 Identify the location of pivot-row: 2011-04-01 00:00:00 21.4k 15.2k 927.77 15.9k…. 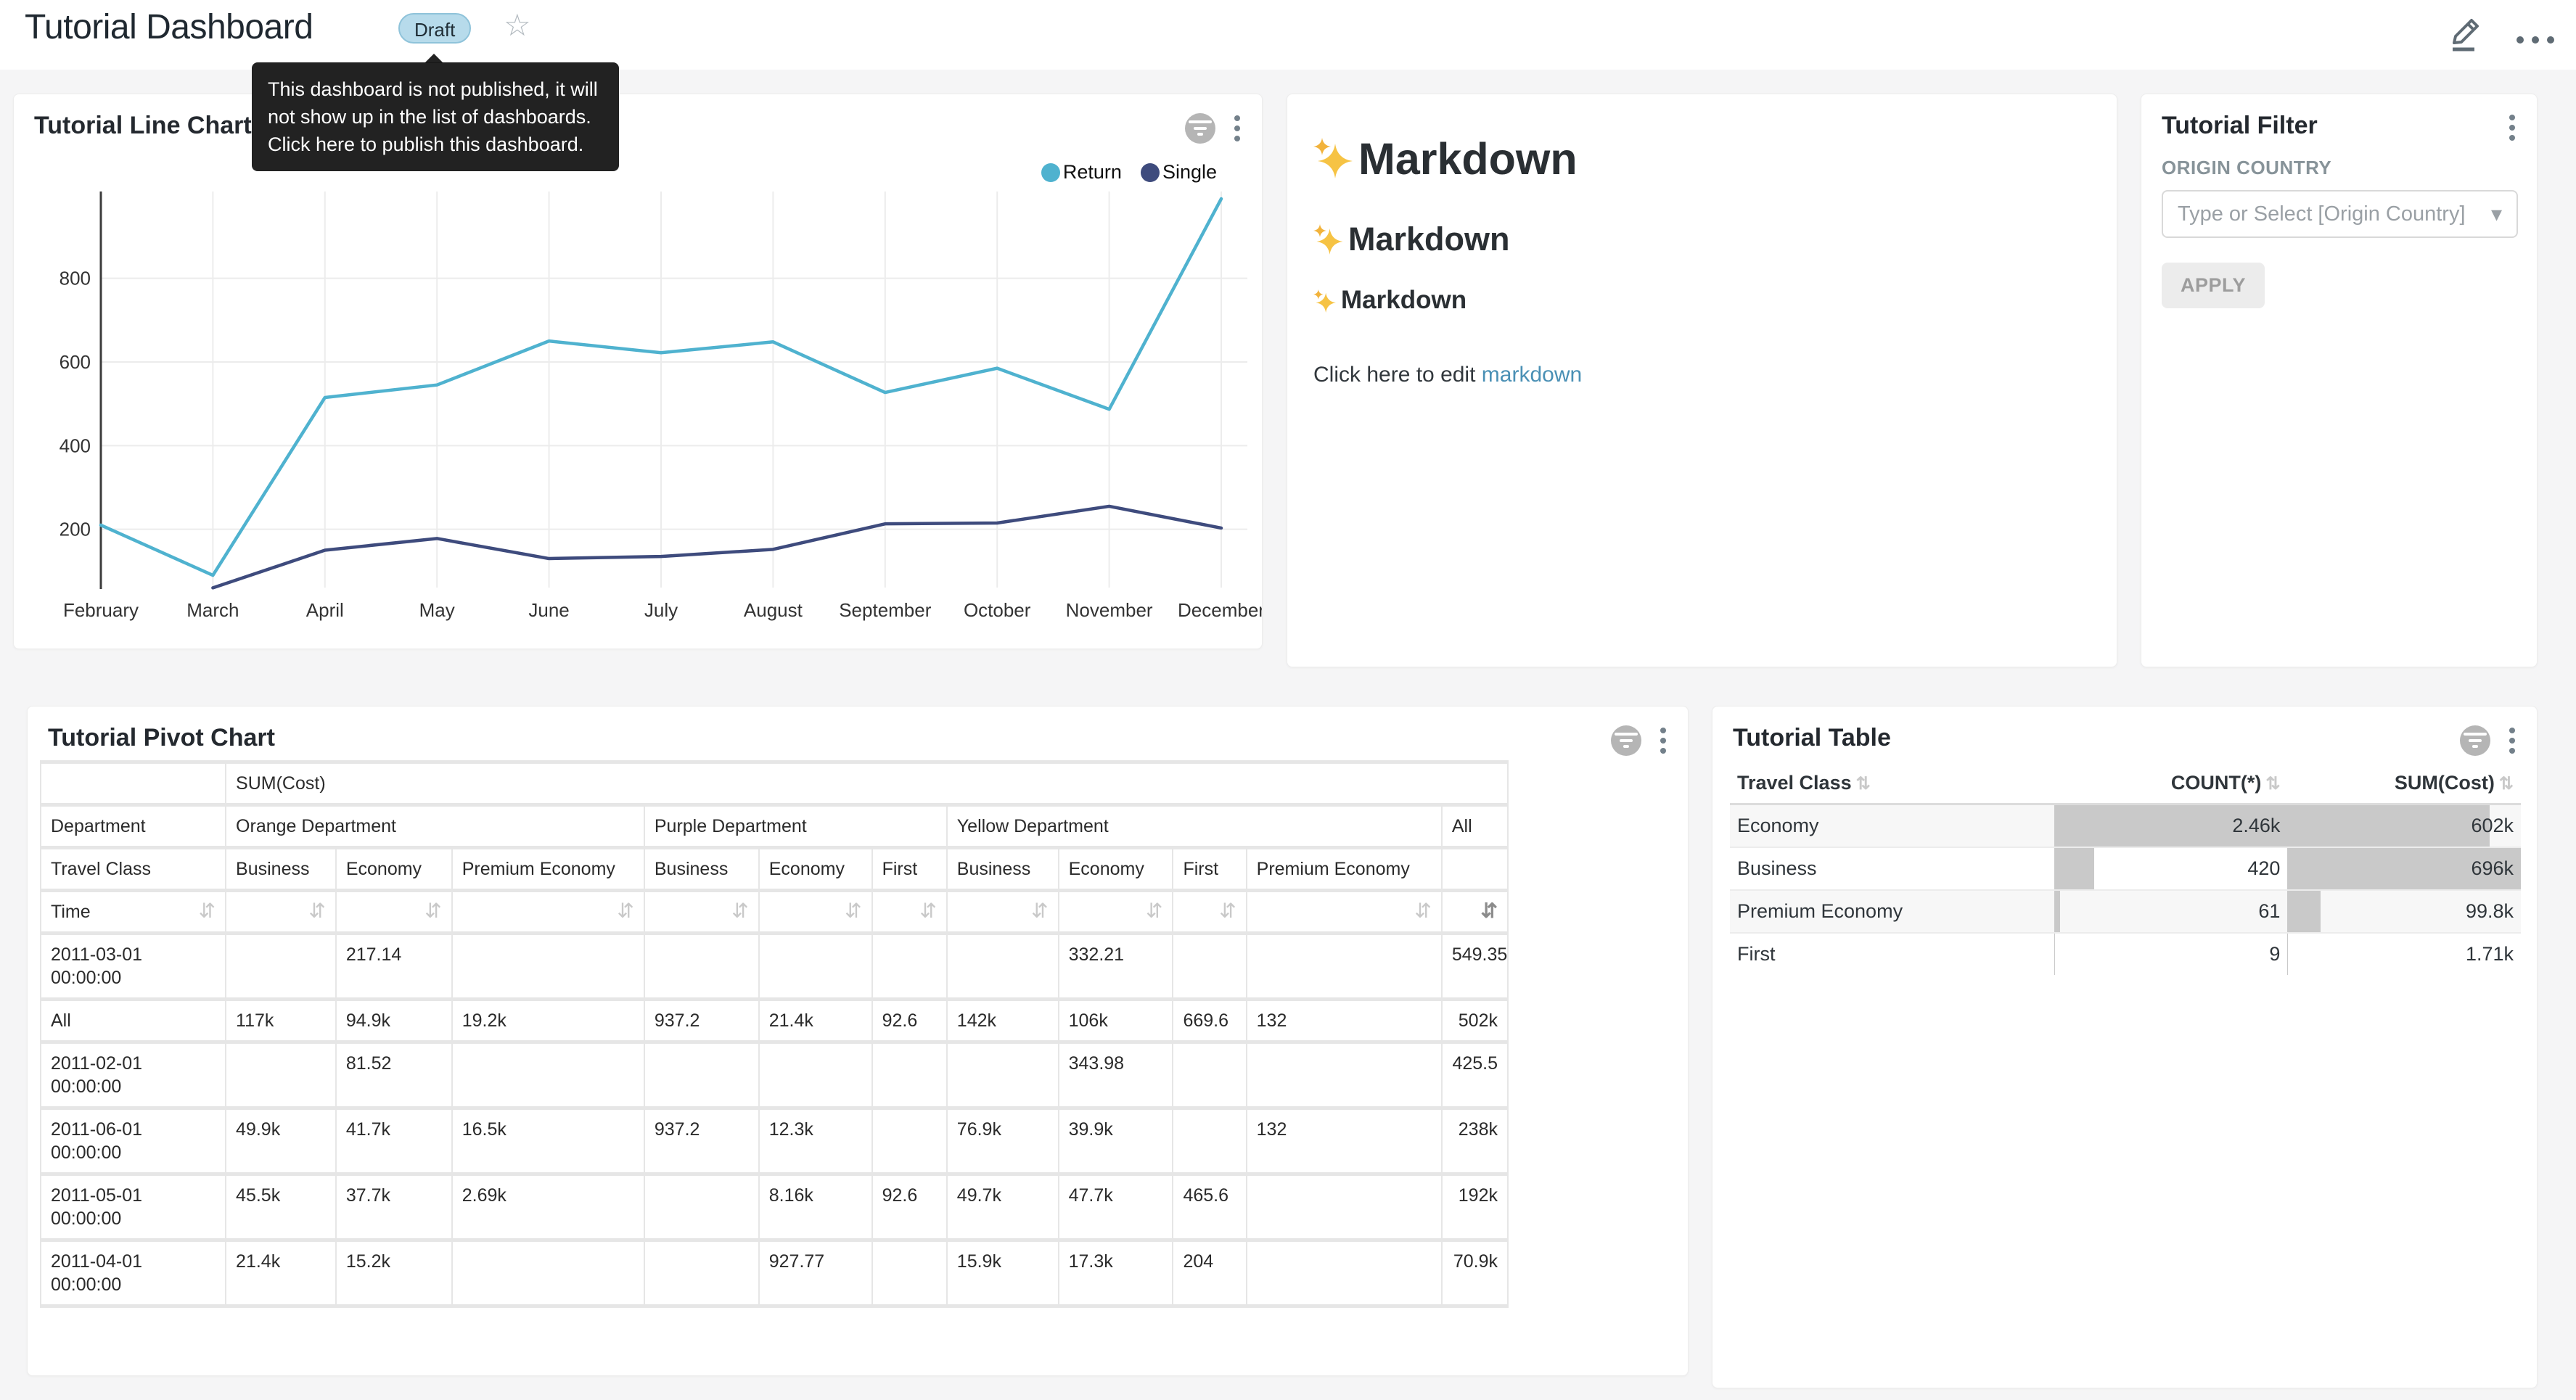
(774, 1273).